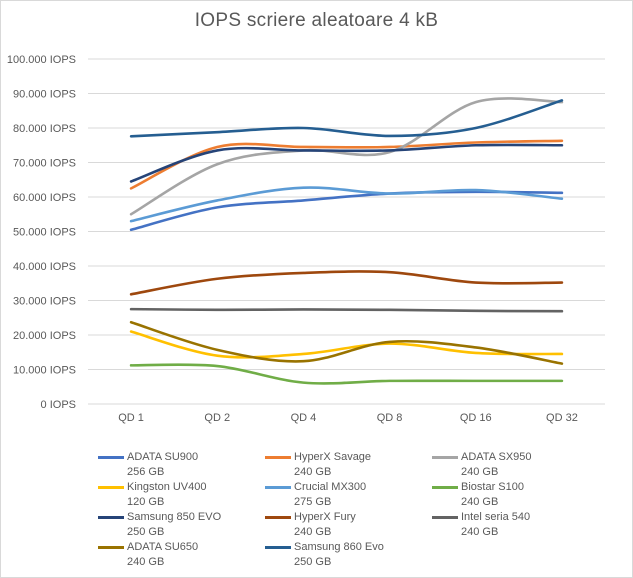  I want to click on y-tick-label: 80.000 IOPS, so click(44, 129).